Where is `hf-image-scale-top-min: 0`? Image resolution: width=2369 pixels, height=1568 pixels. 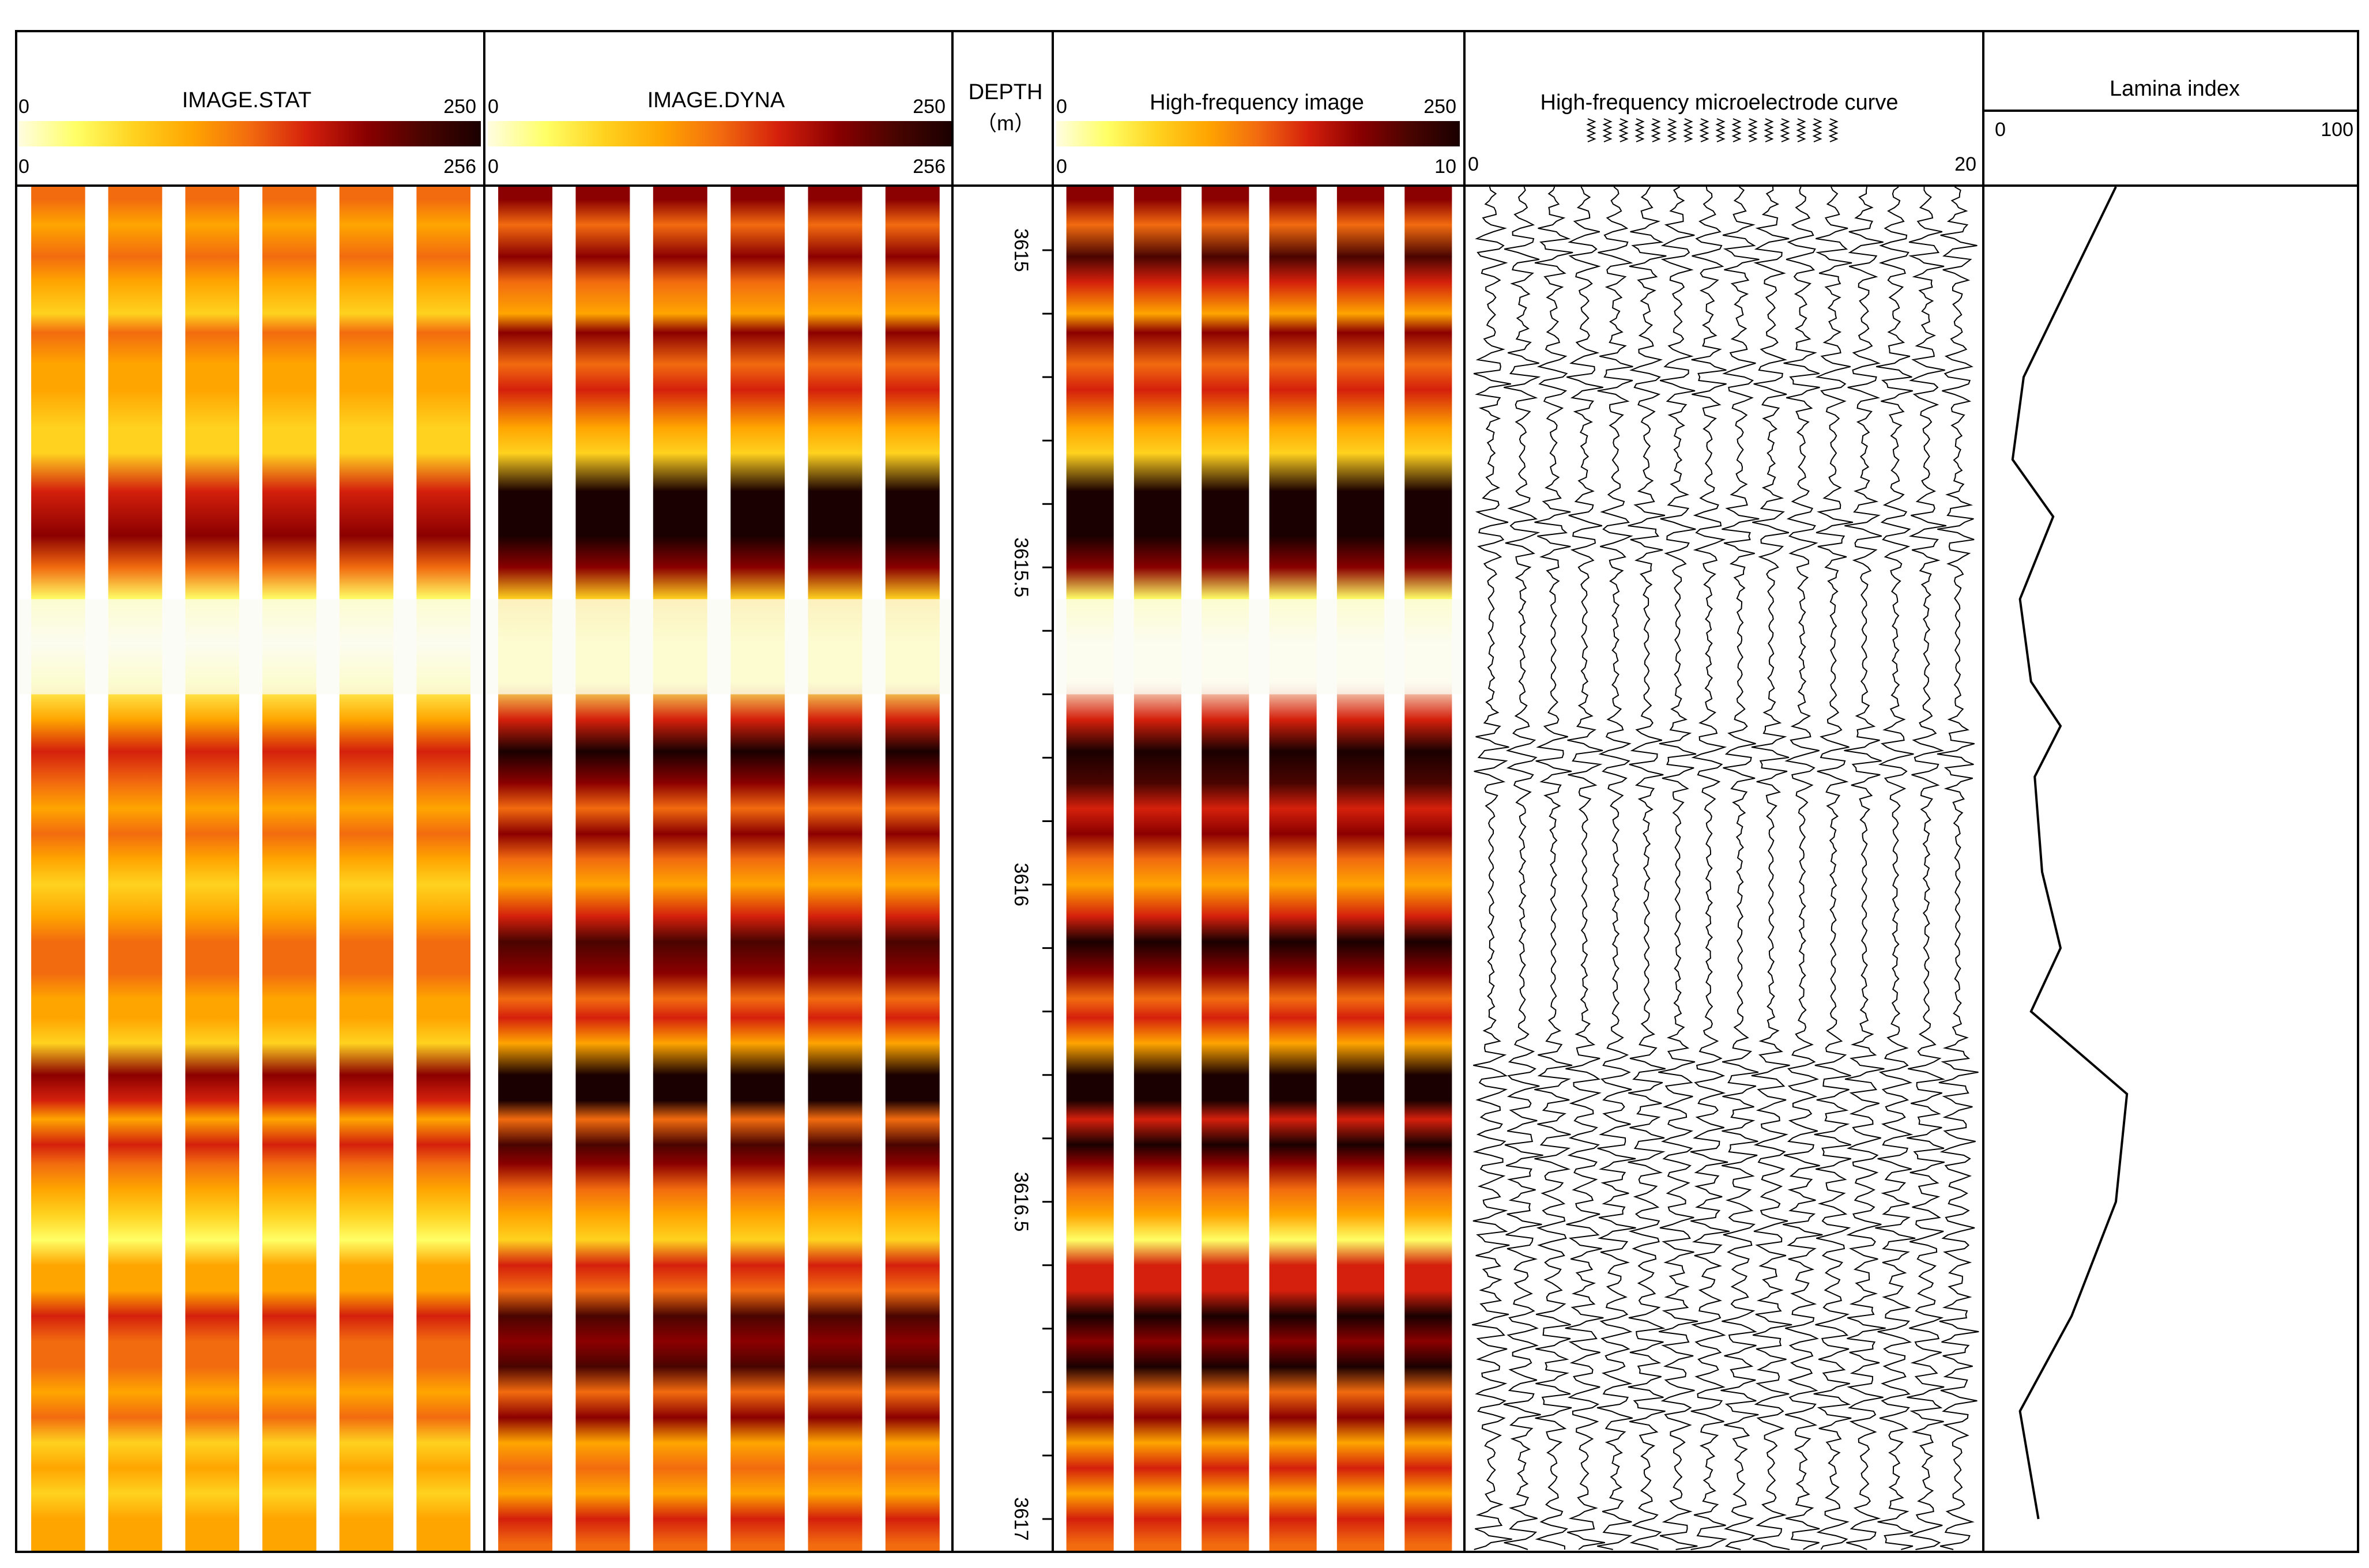 hf-image-scale-top-min: 0 is located at coordinates (1061, 107).